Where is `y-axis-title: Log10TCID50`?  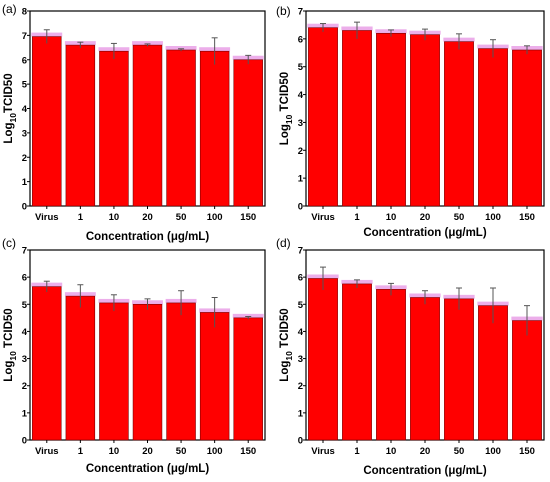 y-axis-title: Log10TCID50 is located at coordinates (10, 108).